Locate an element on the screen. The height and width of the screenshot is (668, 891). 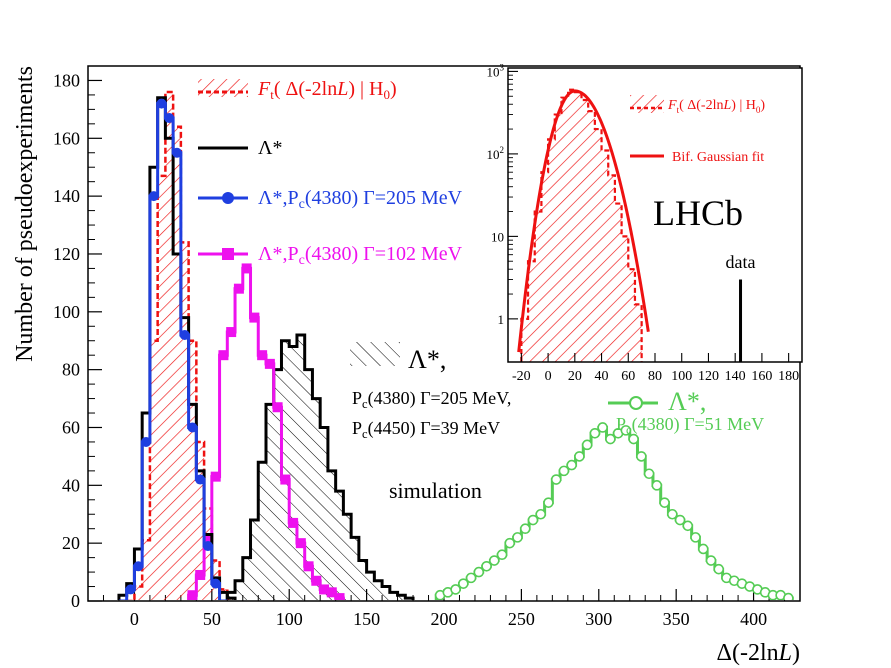
inset-x-tick-label: 100 is located at coordinates (681, 376).